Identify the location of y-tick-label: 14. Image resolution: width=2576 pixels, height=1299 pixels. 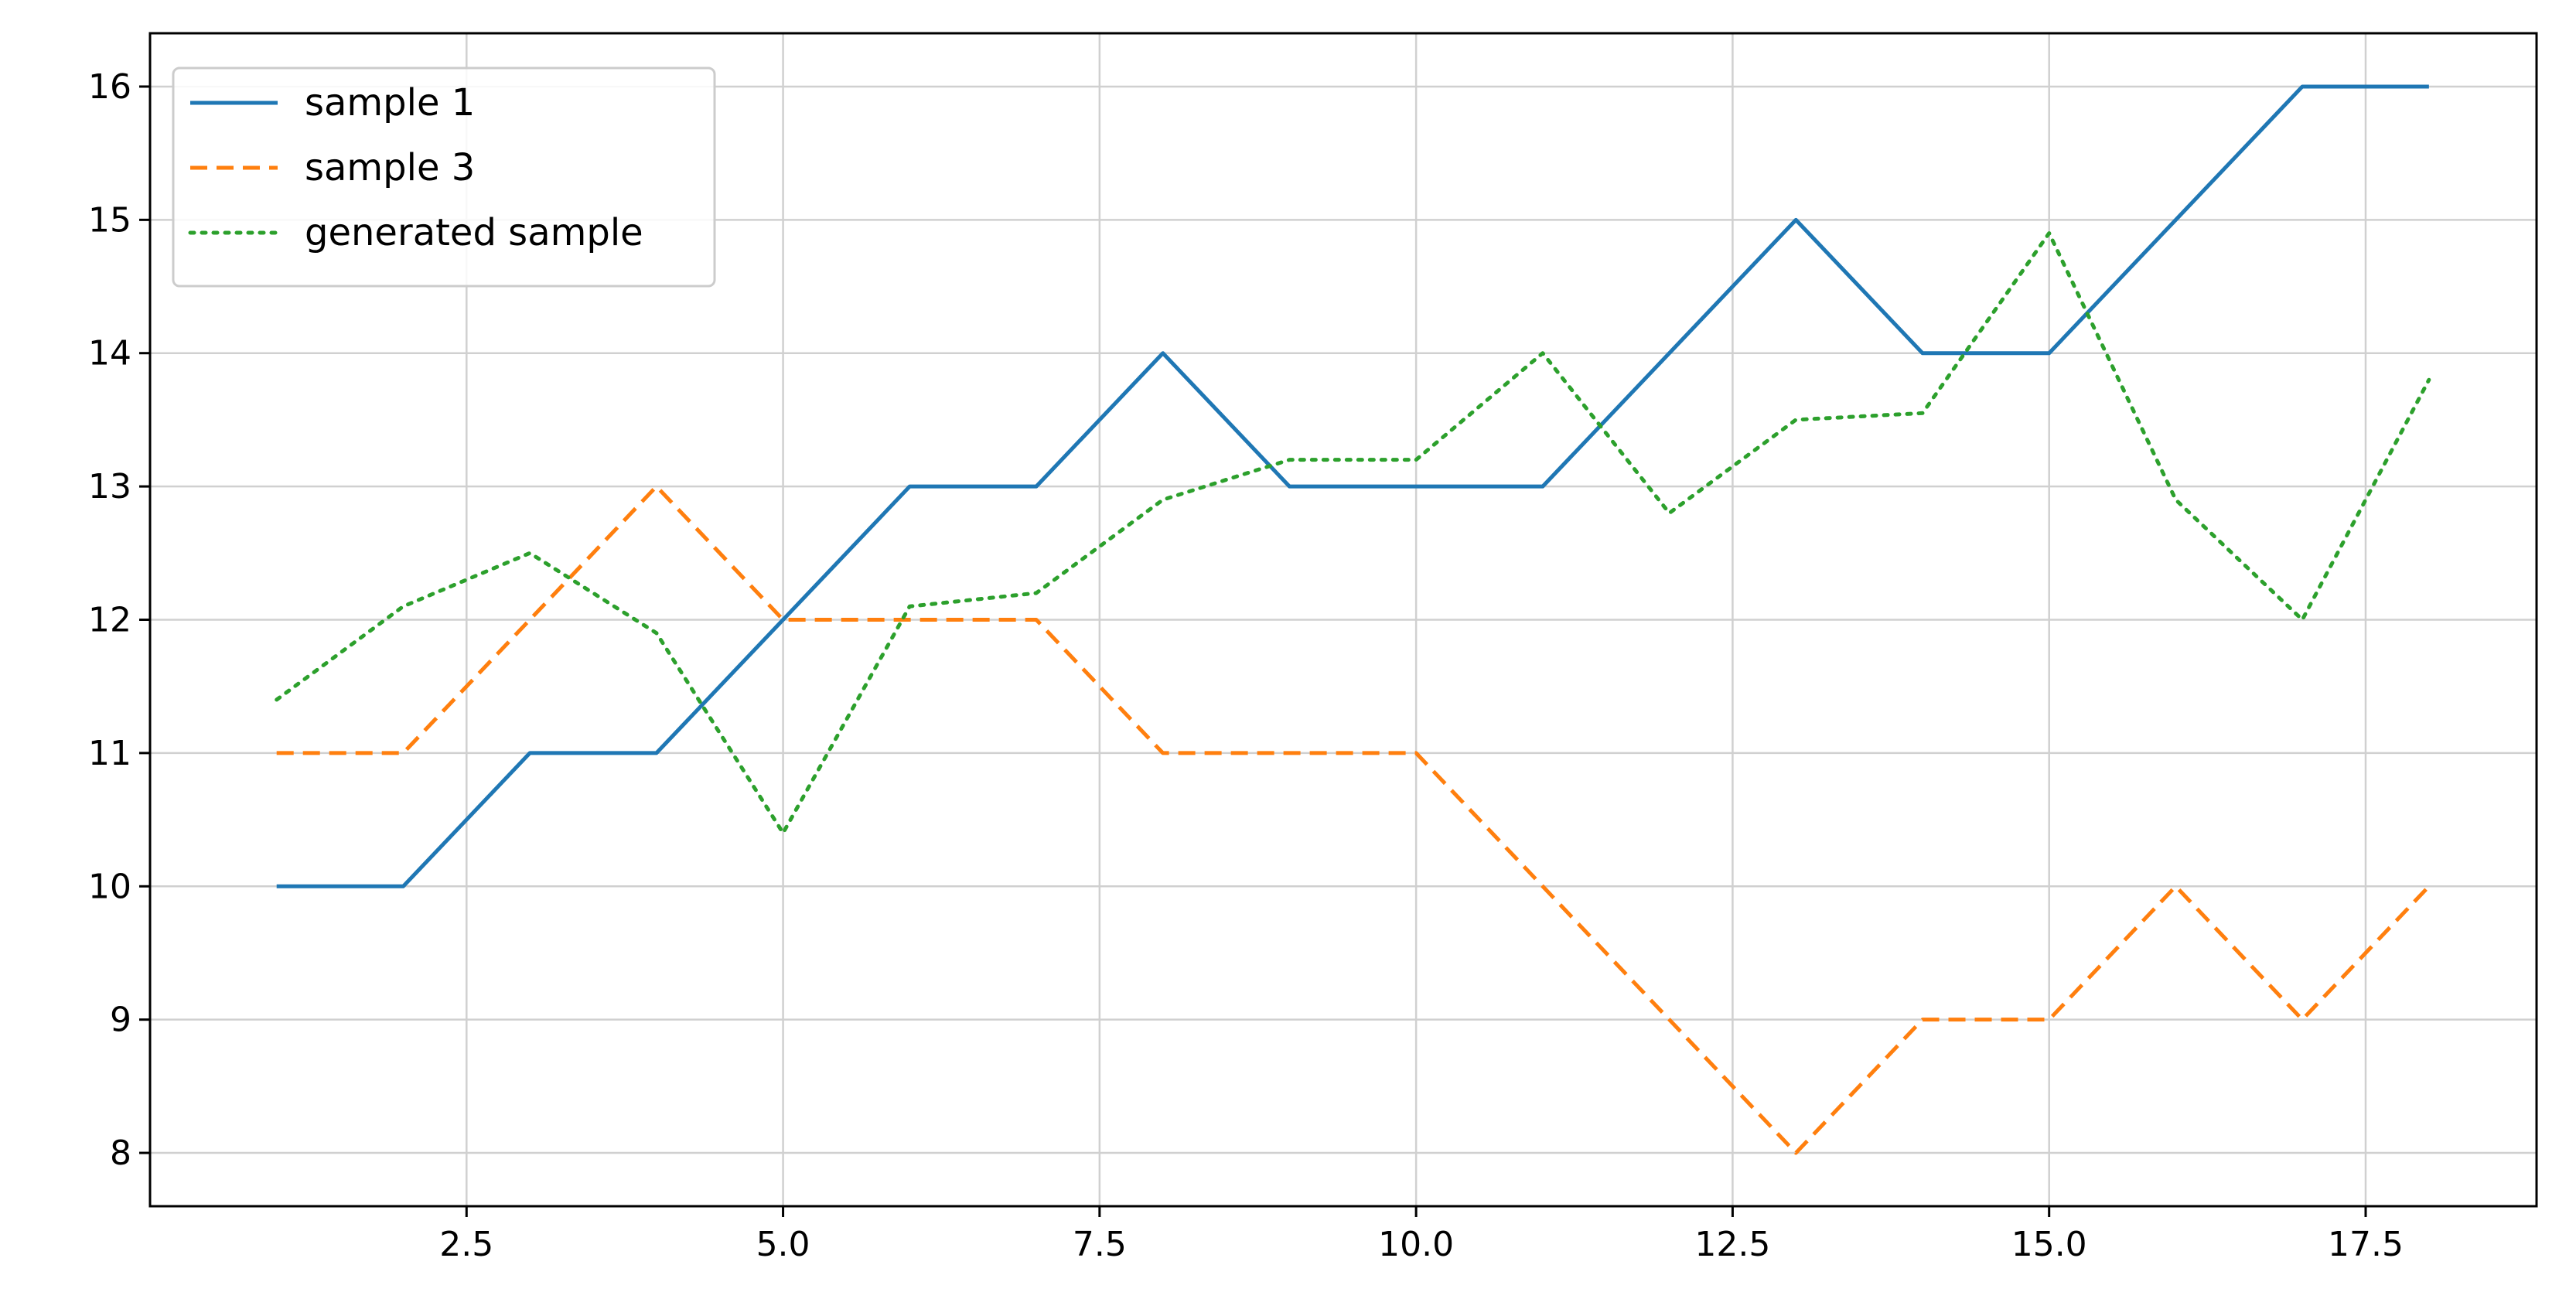
(110, 353).